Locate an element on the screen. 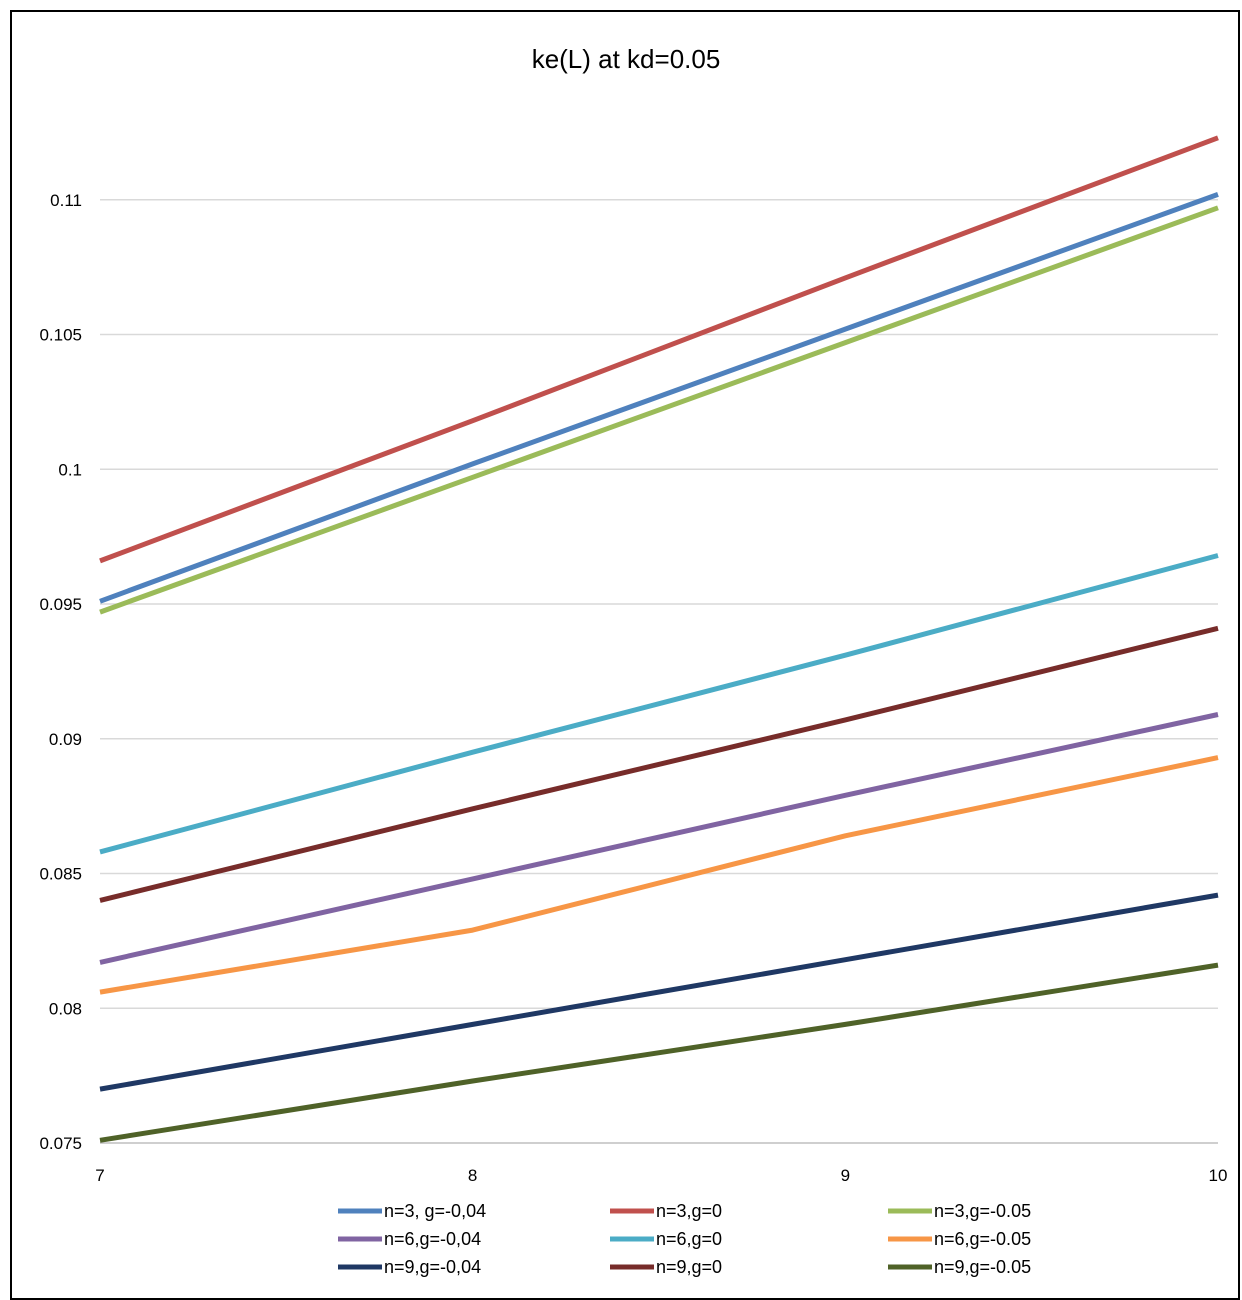 The width and height of the screenshot is (1242, 1300). y-tick-label: 0.08 is located at coordinates (65, 1008).